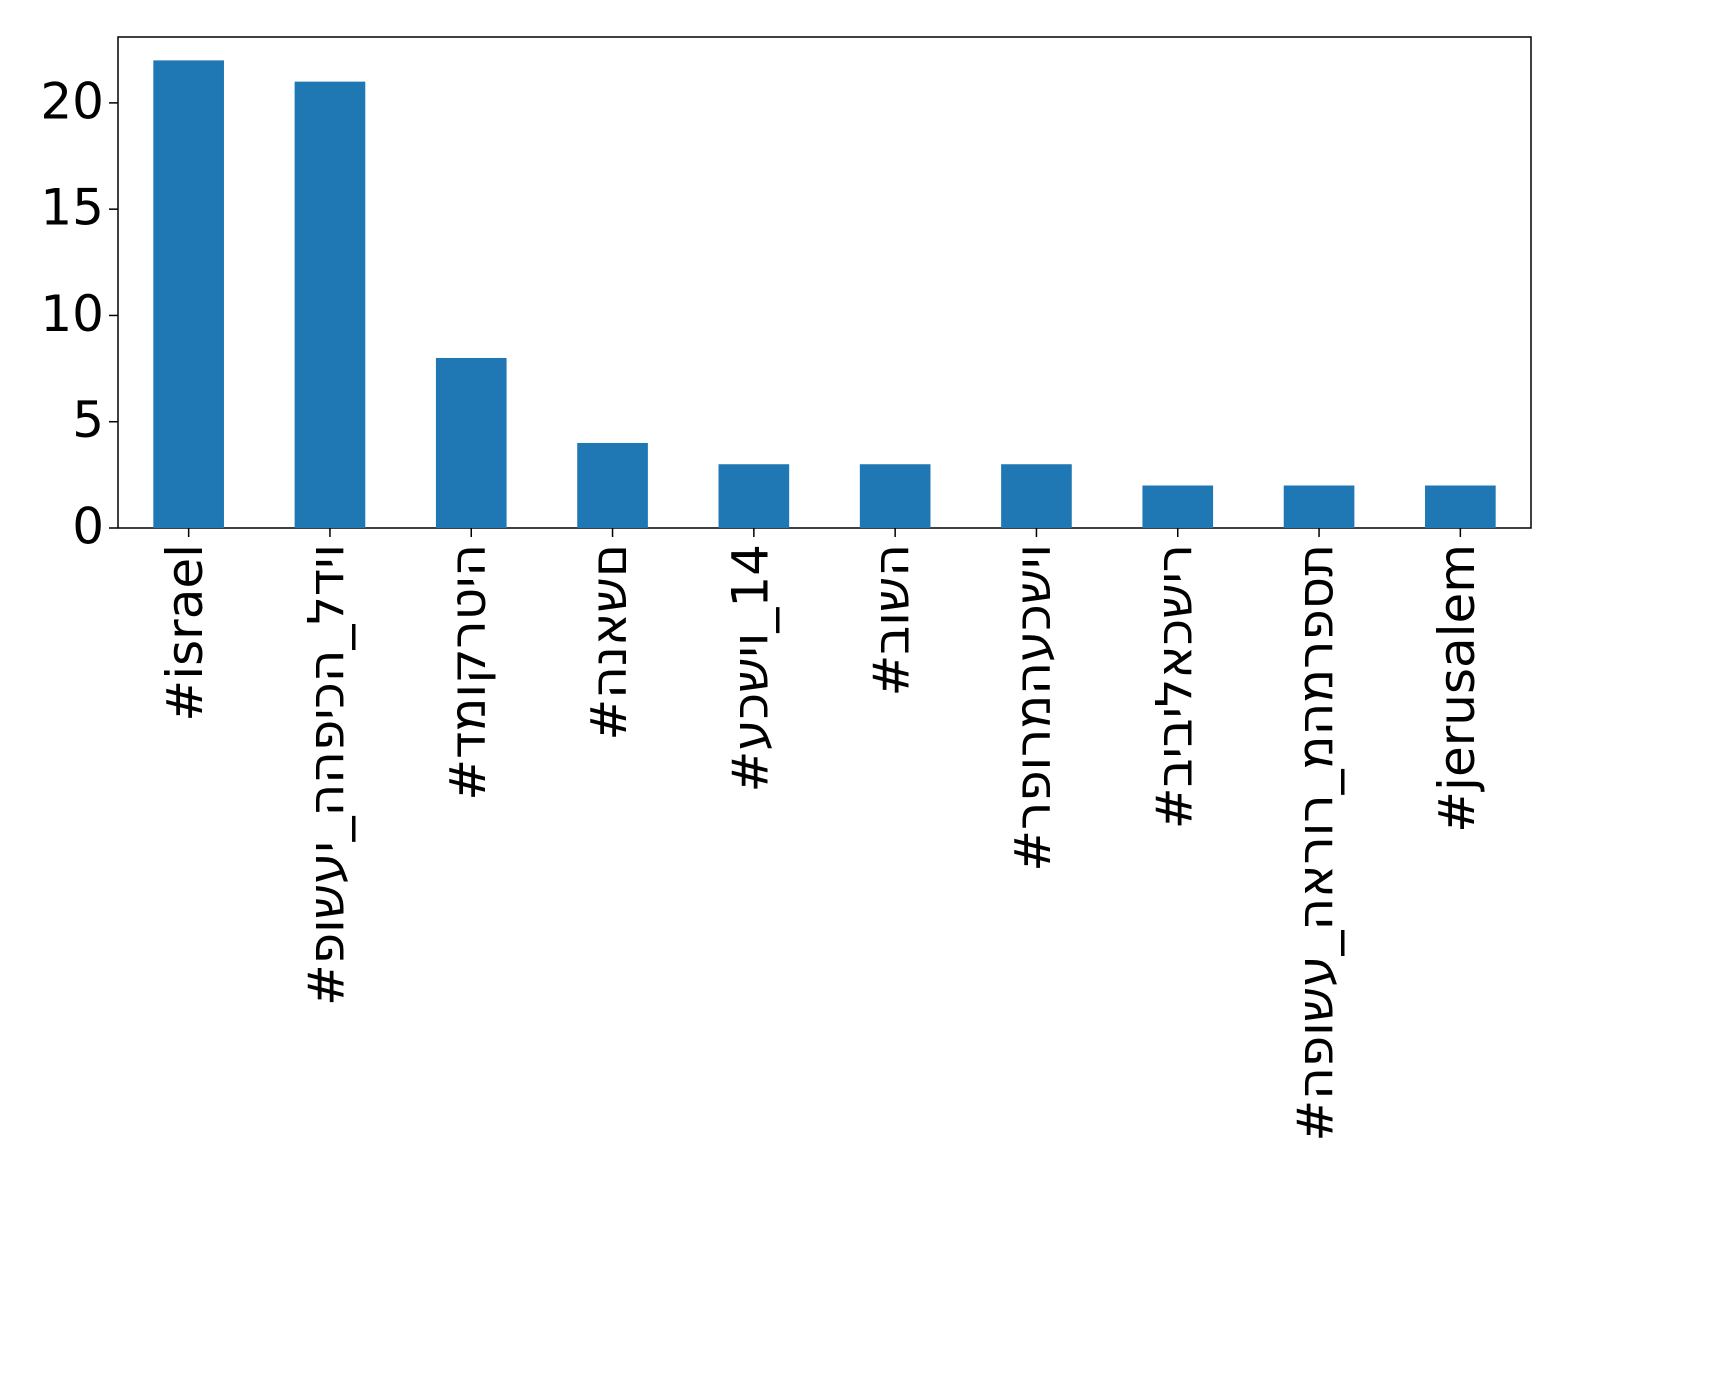  I want to click on y-tick-label: 15, so click(72, 208).